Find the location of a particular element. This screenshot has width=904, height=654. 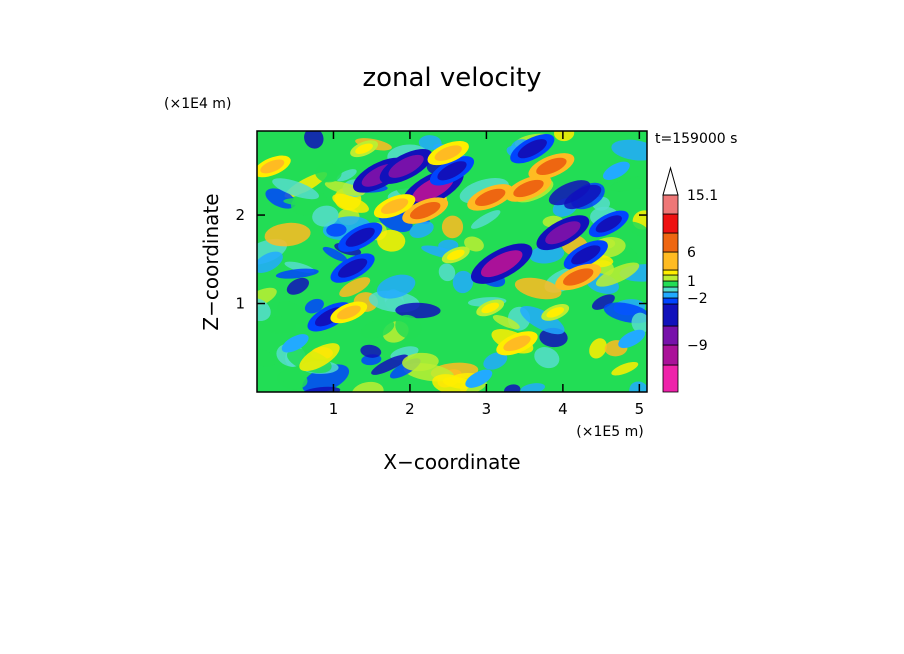

x-tick-label: 2 is located at coordinates (410, 409).